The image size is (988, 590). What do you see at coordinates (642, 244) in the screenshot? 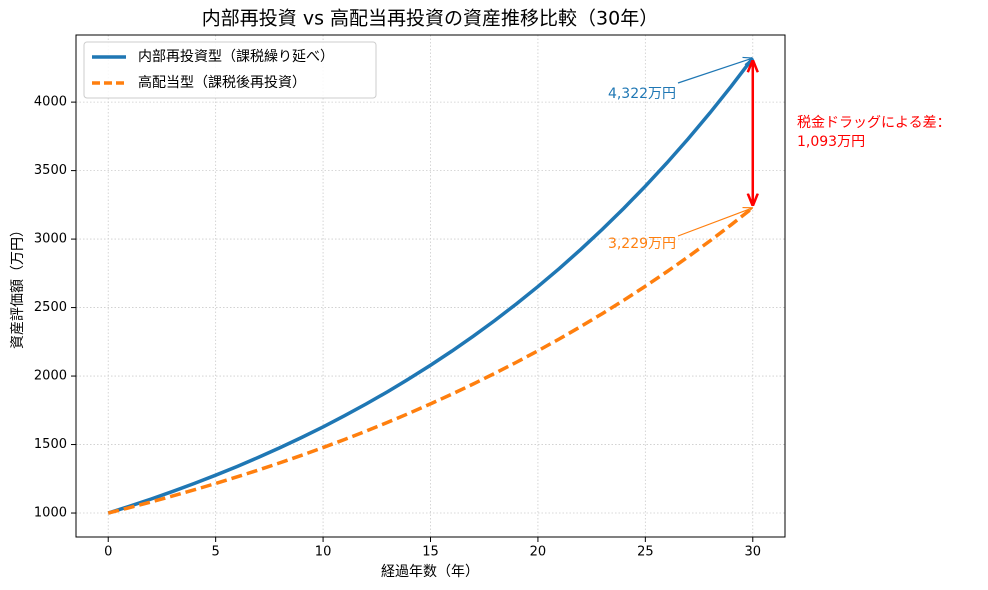
I see `annotation: 3,229万円` at bounding box center [642, 244].